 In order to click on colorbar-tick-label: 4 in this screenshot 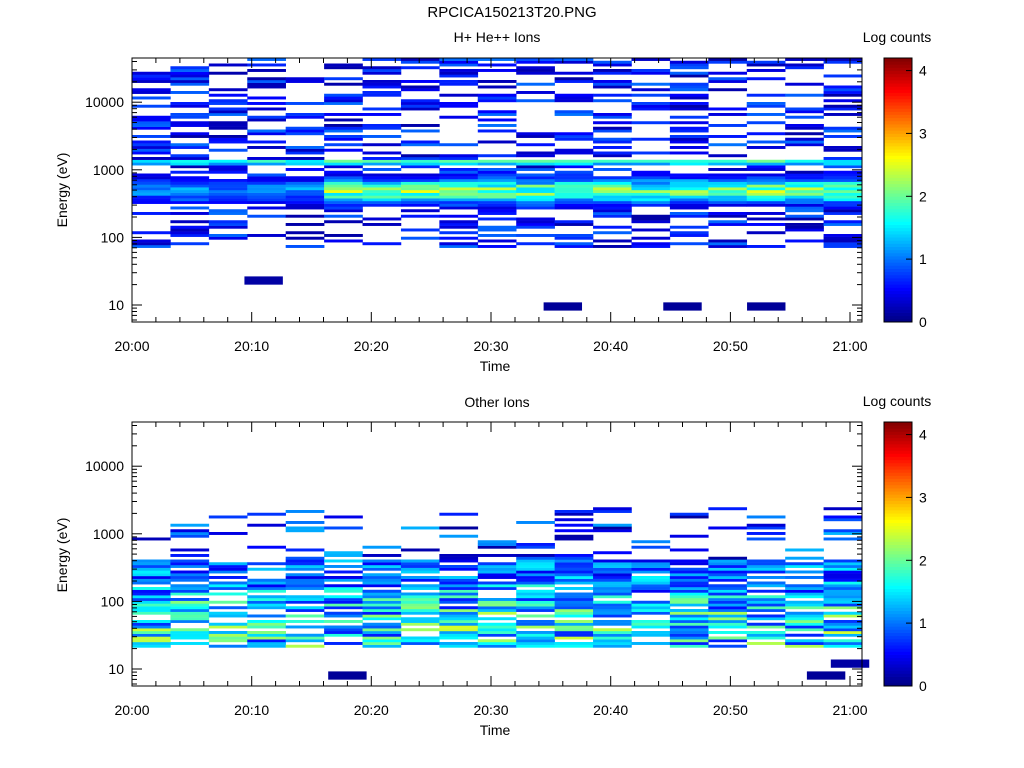, I will do `click(923, 435)`.